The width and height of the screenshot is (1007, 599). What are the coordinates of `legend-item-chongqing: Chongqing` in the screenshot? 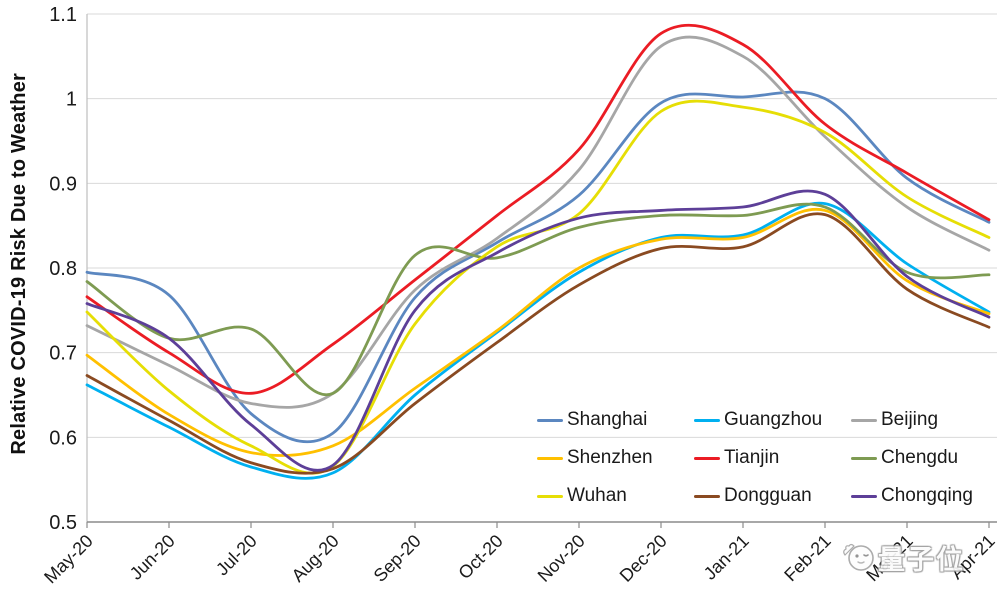 It's located at (929, 496).